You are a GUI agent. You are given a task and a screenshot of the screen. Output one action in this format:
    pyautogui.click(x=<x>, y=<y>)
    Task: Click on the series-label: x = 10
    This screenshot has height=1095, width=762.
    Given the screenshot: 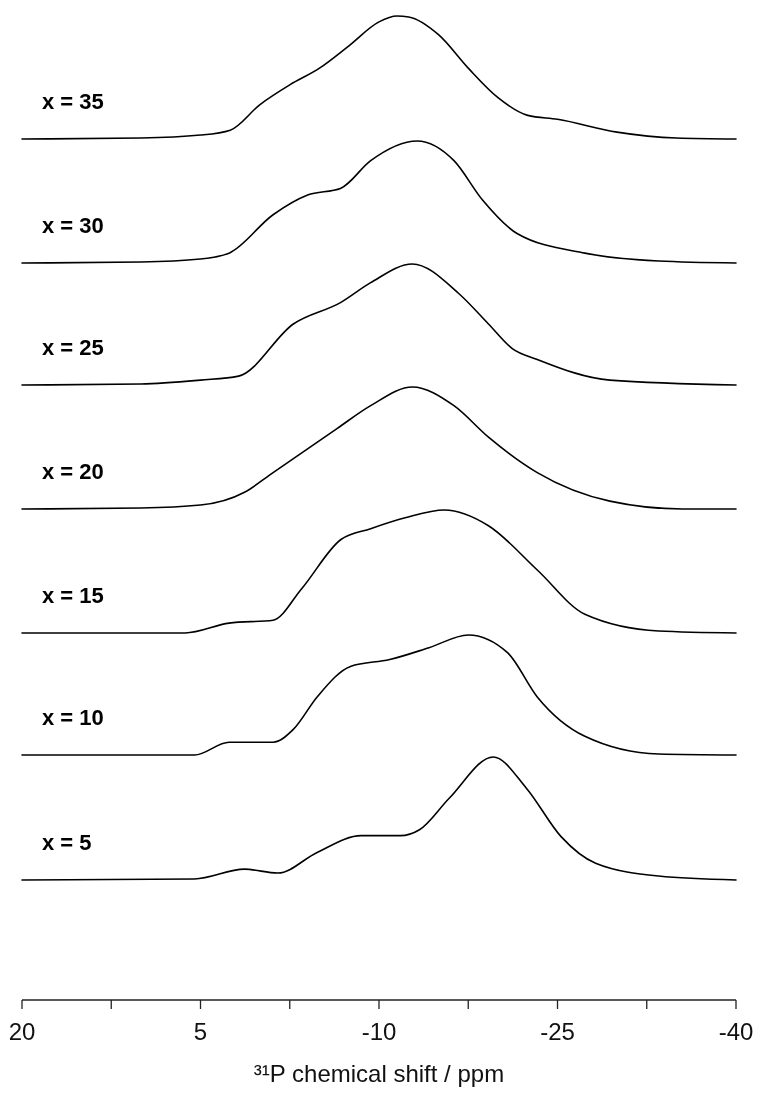 What is the action you would take?
    pyautogui.click(x=73, y=717)
    